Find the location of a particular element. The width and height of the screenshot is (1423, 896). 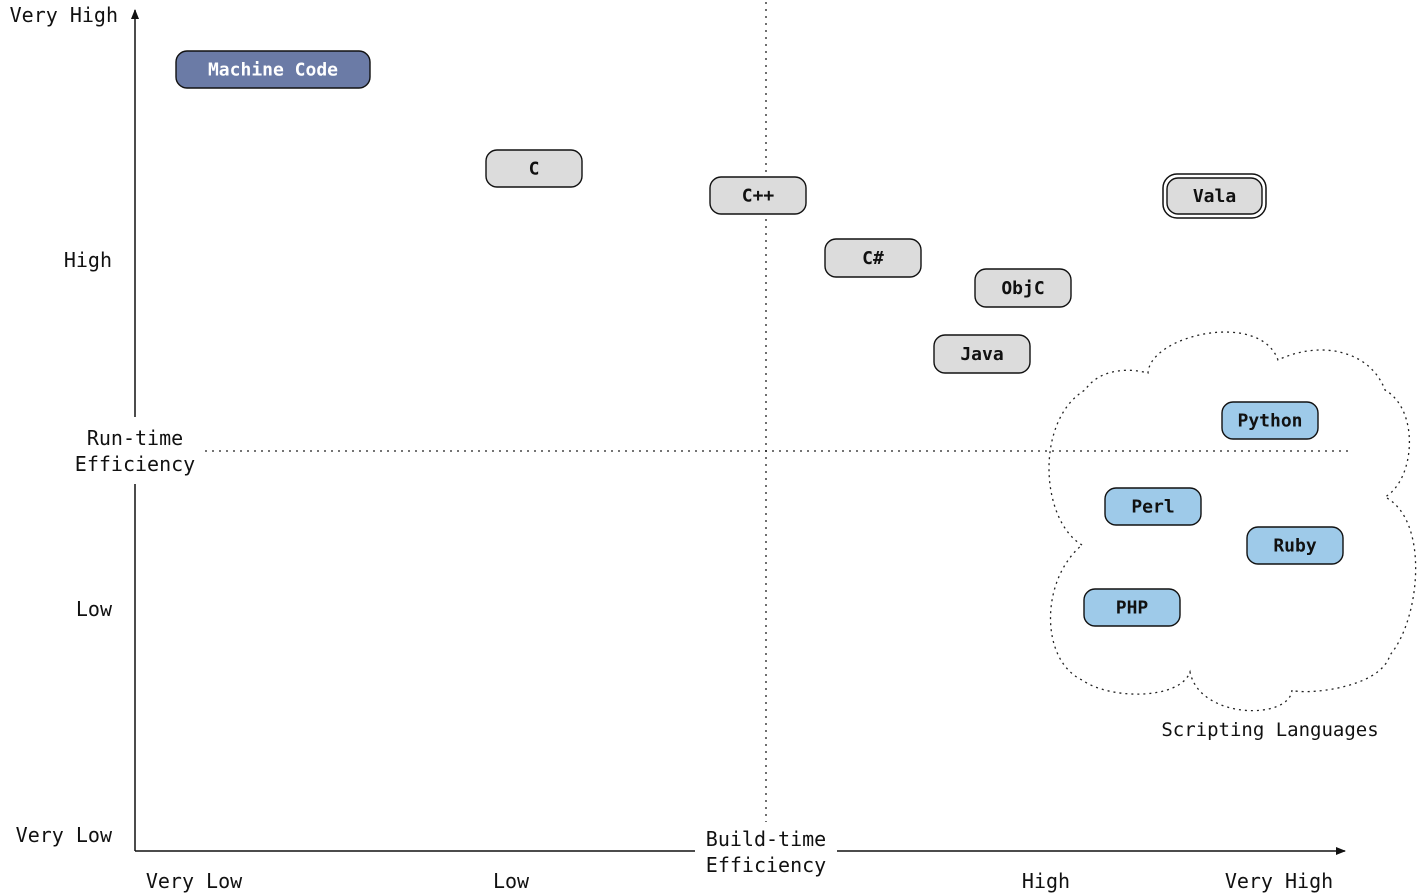

language-box-objc: ObjC is located at coordinates (1023, 288).